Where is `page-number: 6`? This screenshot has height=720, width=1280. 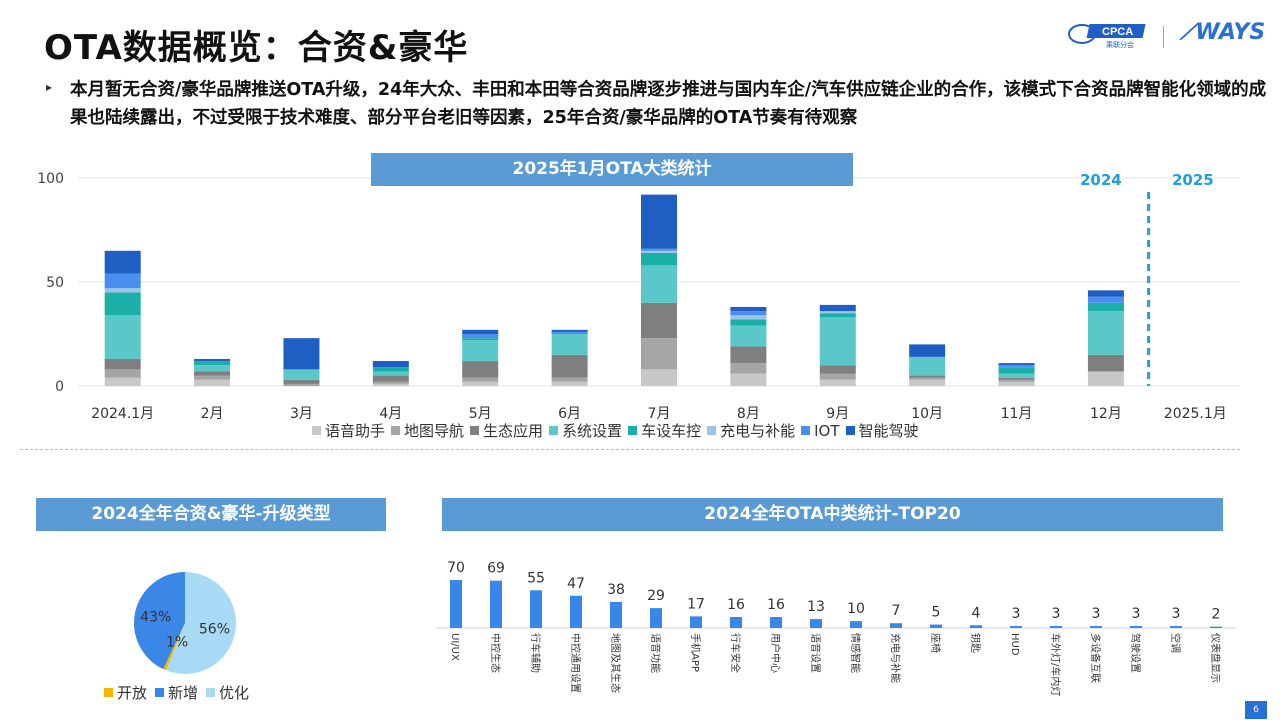 page-number: 6 is located at coordinates (1256, 710).